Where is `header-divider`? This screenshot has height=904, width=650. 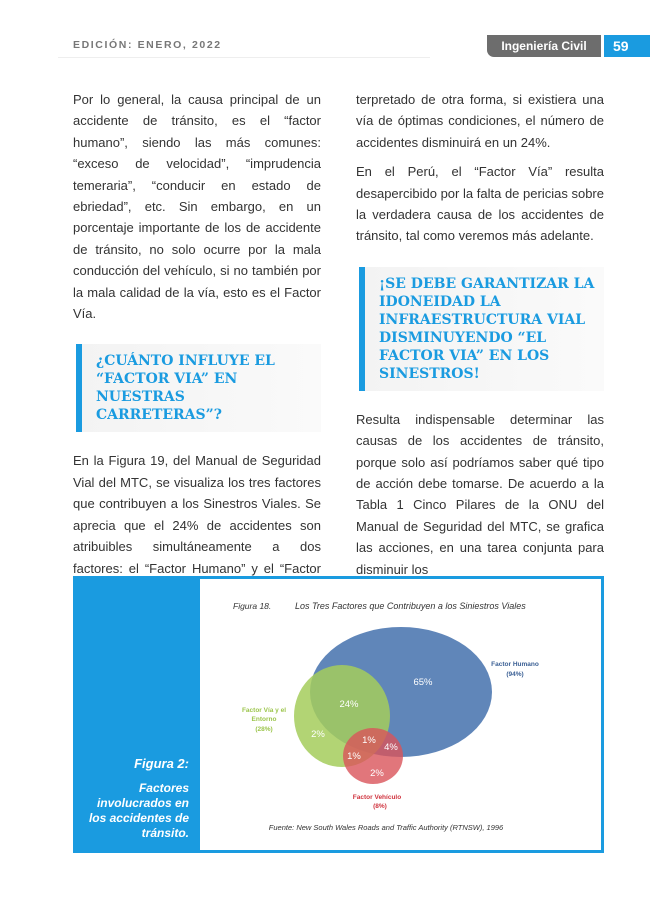 header-divider is located at coordinates (244, 57).